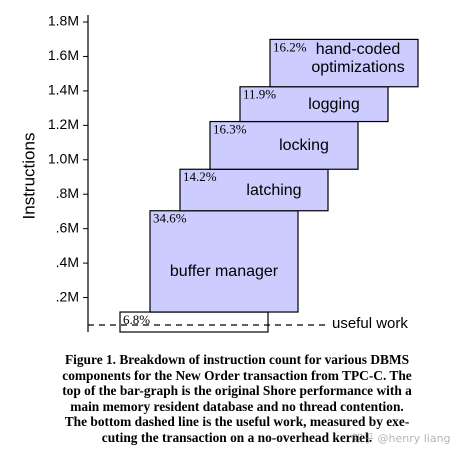 Image resolution: width=474 pixels, height=462 pixels. What do you see at coordinates (224, 272) in the screenshot?
I see `segment-label: buffer manager` at bounding box center [224, 272].